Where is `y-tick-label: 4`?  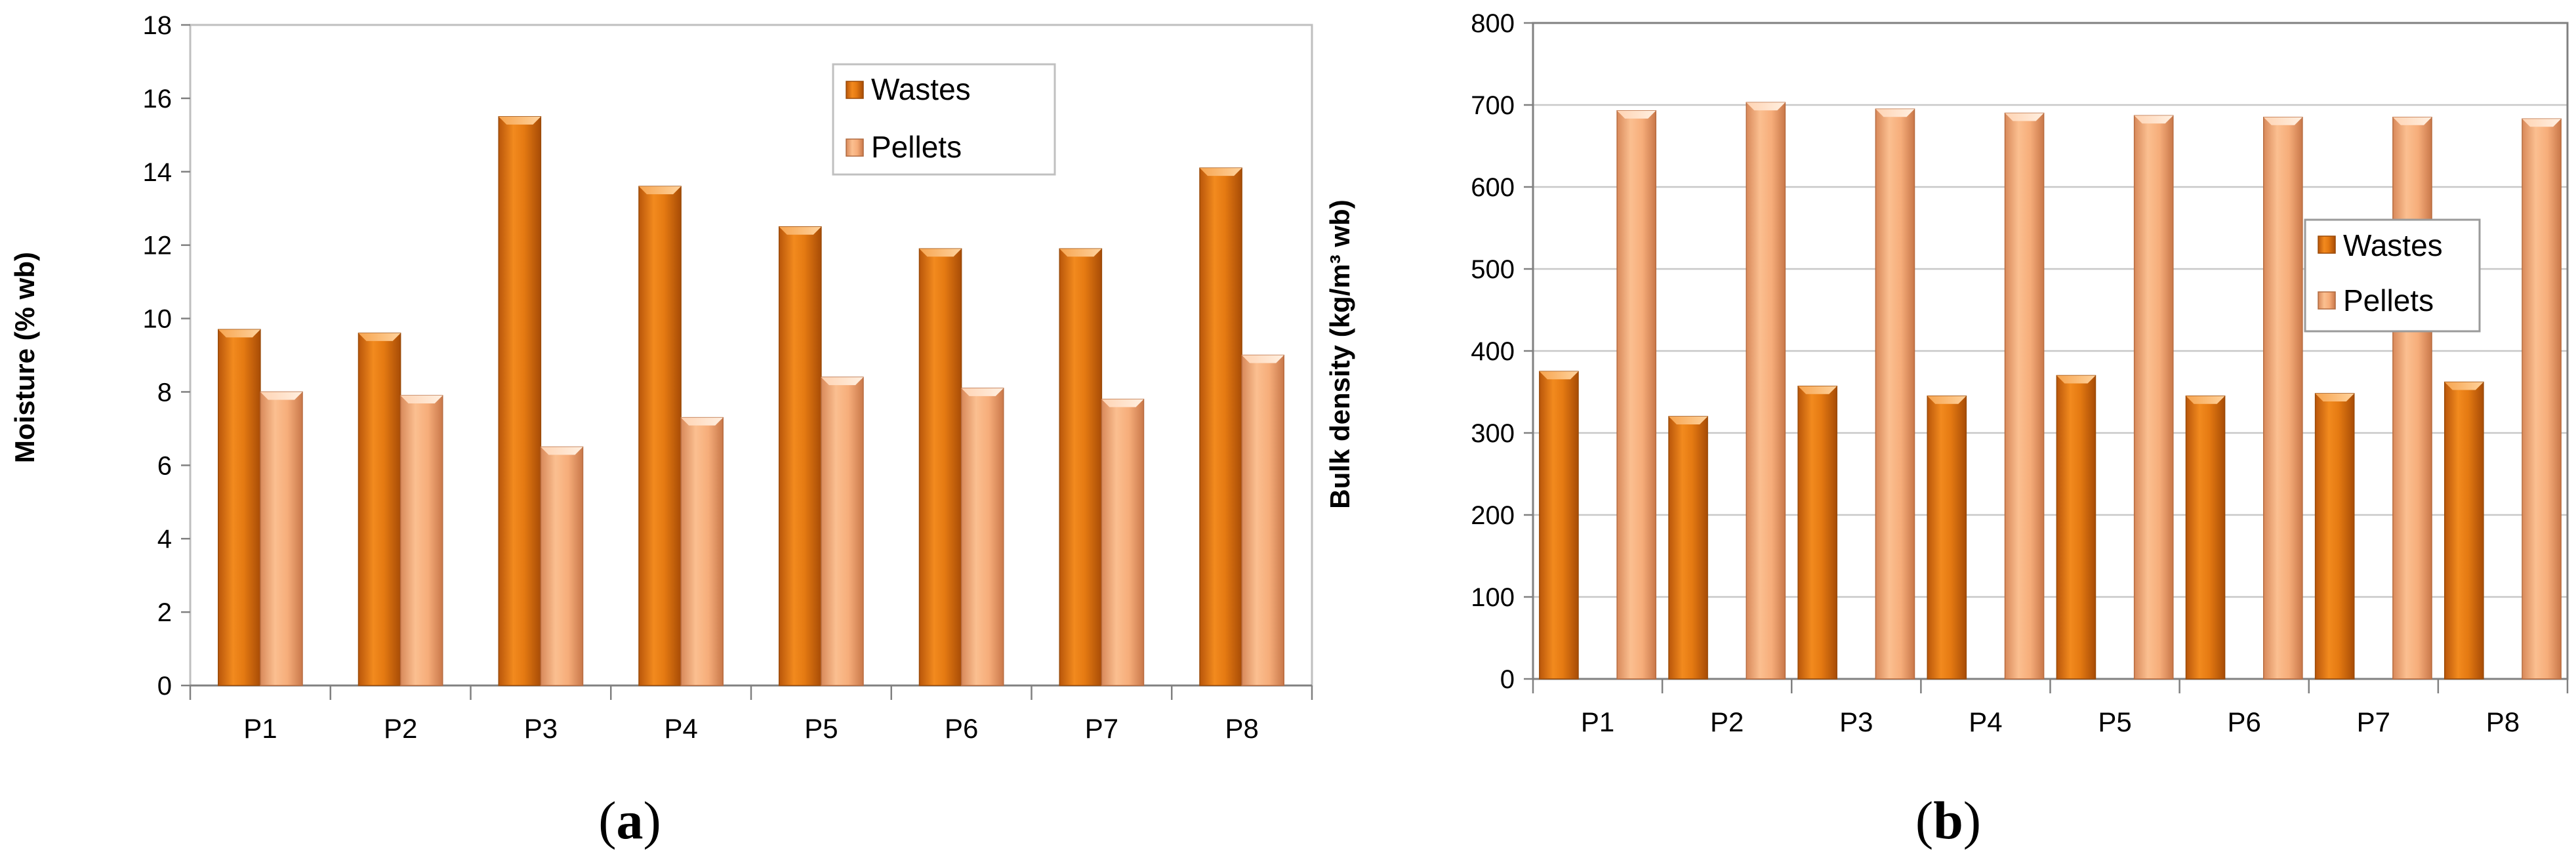 y-tick-label: 4 is located at coordinates (164, 539).